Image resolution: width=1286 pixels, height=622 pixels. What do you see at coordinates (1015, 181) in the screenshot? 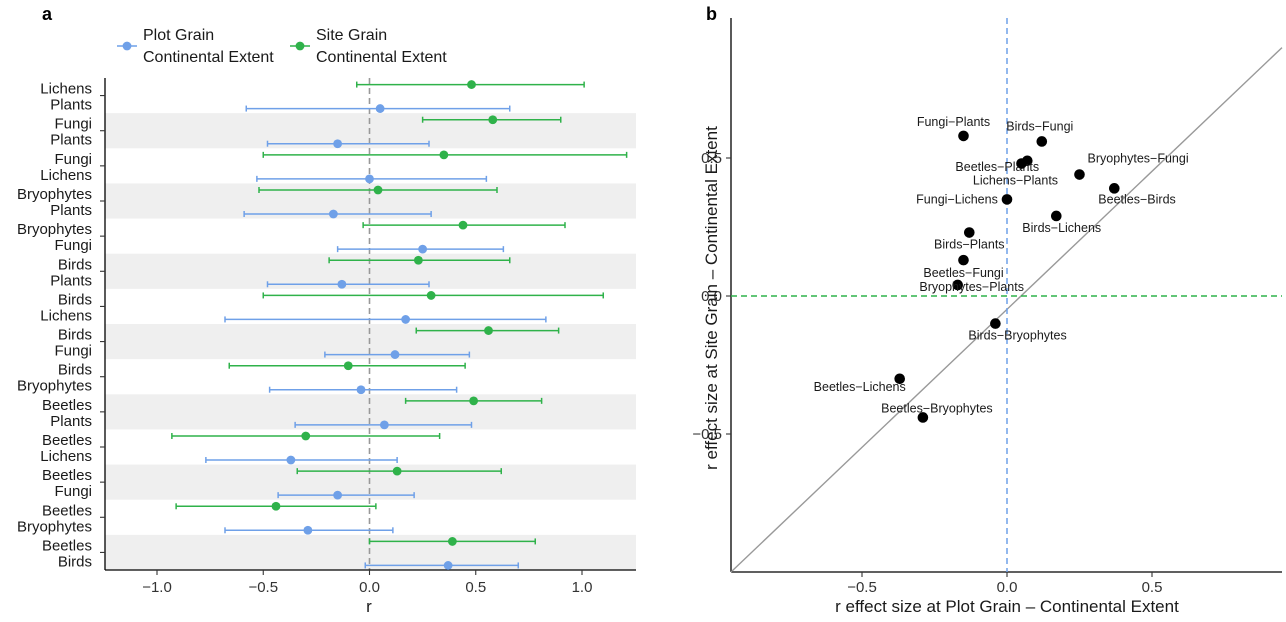
I see `point-label: Lichens−Plants` at bounding box center [1015, 181].